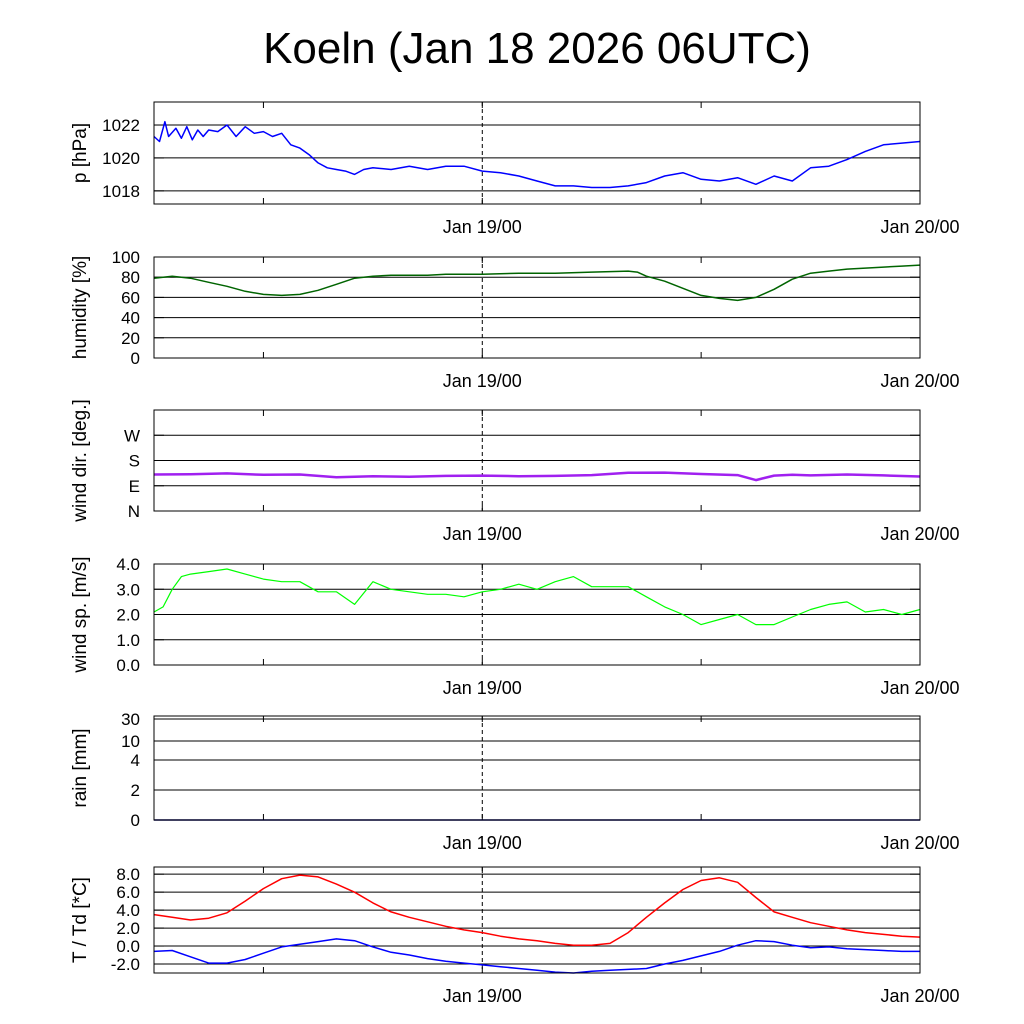  What do you see at coordinates (135, 358) in the screenshot?
I see `humidity-y-tick-label: 0` at bounding box center [135, 358].